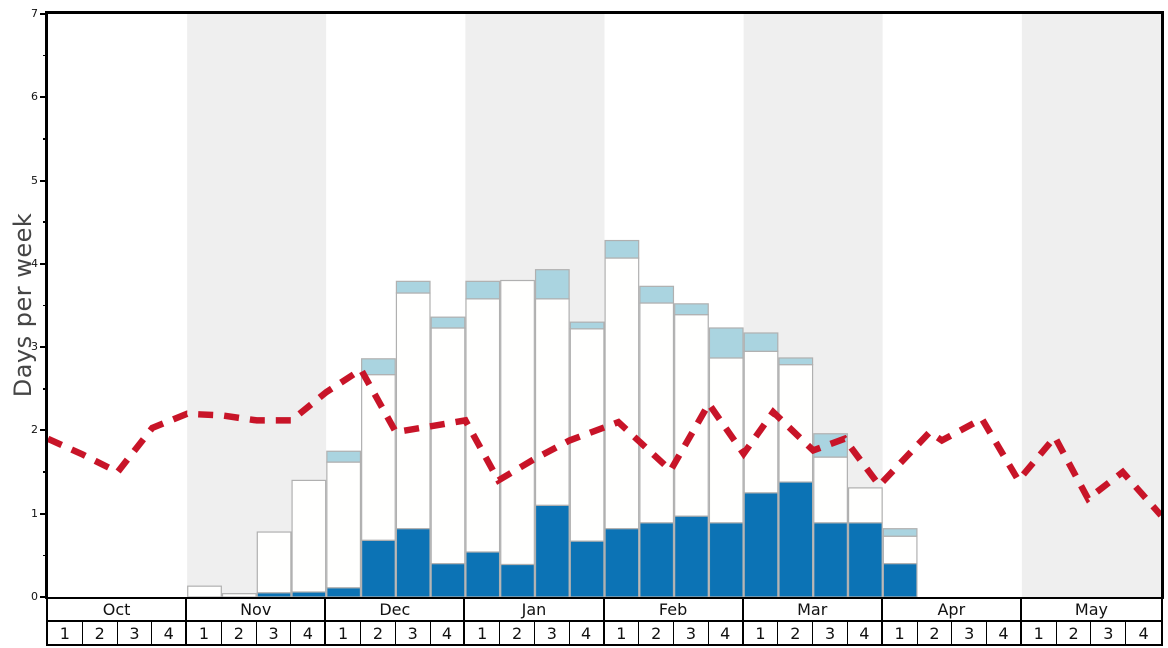 This screenshot has width=1168, height=648. I want to click on month-cell-mar: Mar, so click(813, 609).